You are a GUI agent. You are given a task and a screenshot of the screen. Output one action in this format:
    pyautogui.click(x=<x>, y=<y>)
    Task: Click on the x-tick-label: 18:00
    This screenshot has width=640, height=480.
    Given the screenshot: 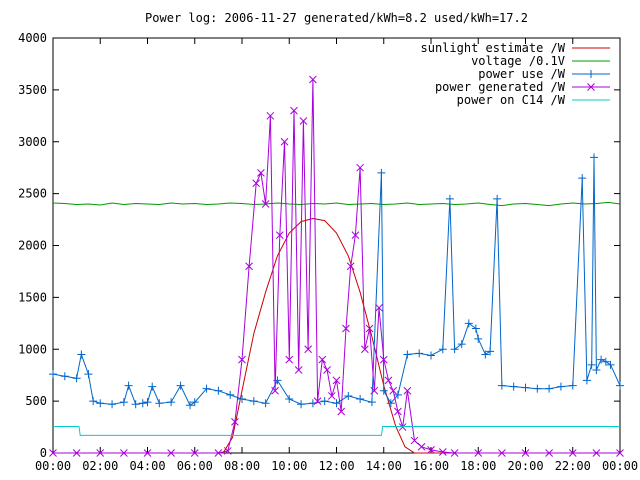 What is the action you would take?
    pyautogui.click(x=478, y=466)
    